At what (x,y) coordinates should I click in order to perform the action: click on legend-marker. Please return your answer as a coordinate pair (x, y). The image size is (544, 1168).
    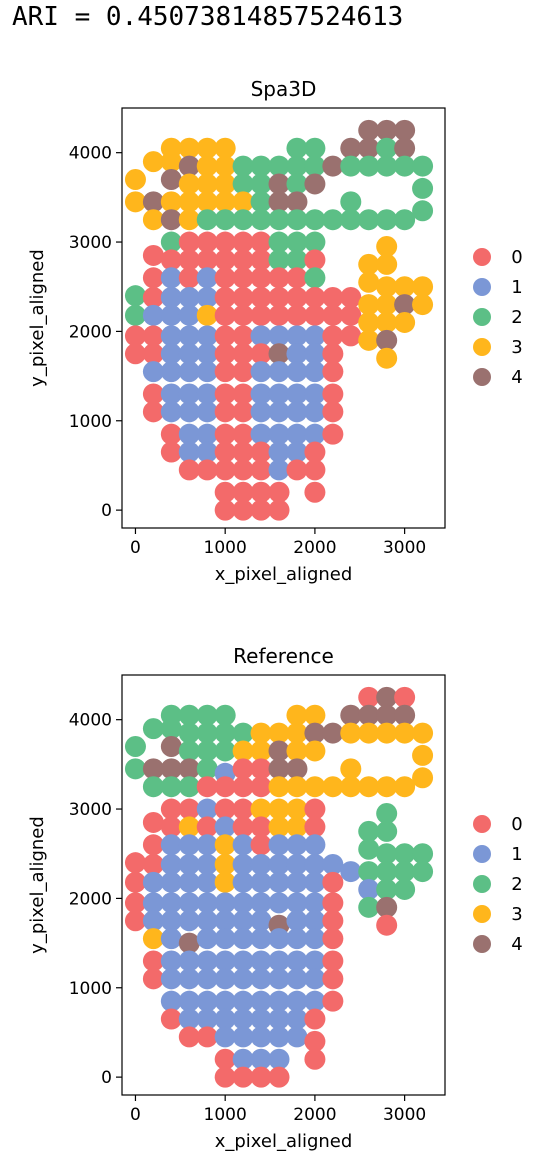
    Looking at the image, I should click on (482, 884).